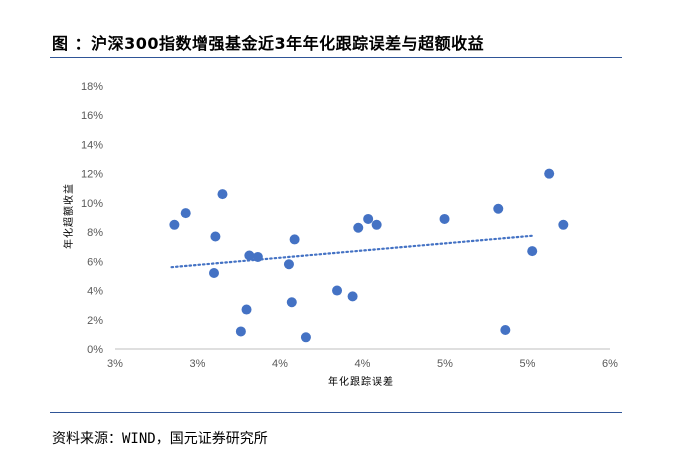 This screenshot has width=674, height=457. Describe the element at coordinates (336, 412) in the screenshot. I see `footer-divider` at that location.